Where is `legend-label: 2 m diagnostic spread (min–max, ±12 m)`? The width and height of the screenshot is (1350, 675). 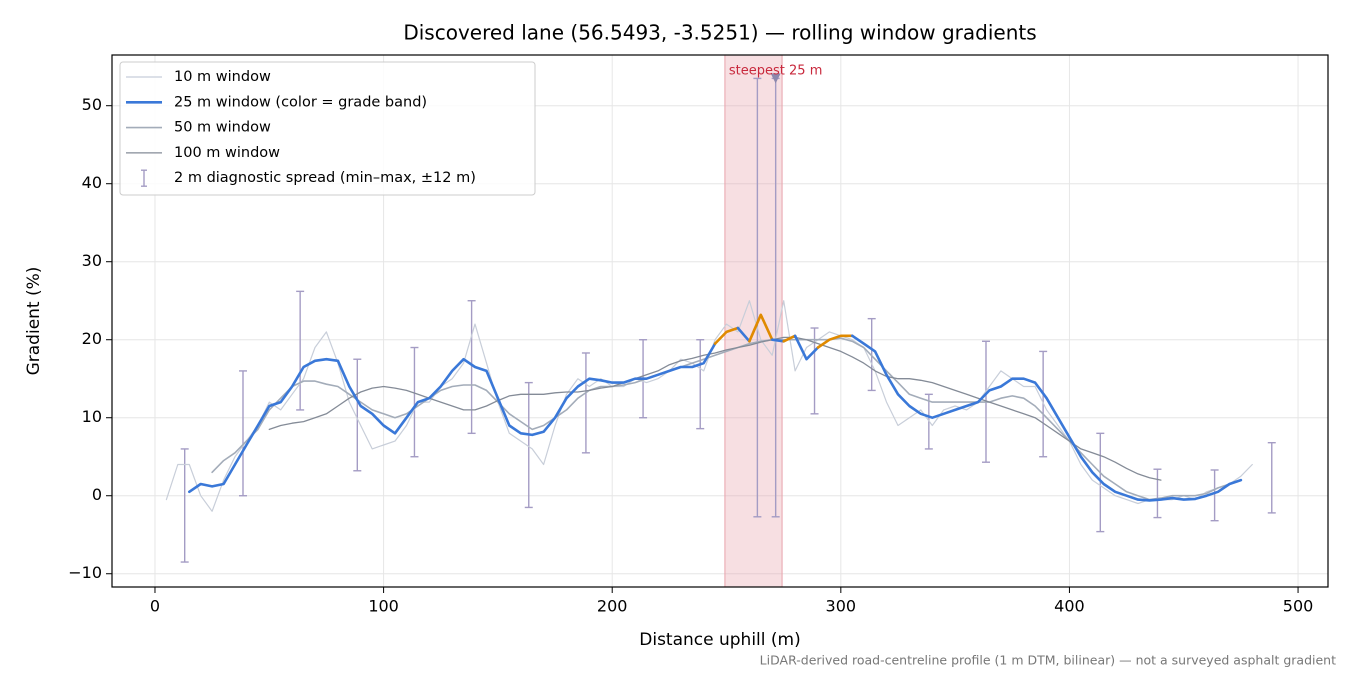
legend-label: 2 m diagnostic spread (min–max, ±12 m) is located at coordinates (325, 178).